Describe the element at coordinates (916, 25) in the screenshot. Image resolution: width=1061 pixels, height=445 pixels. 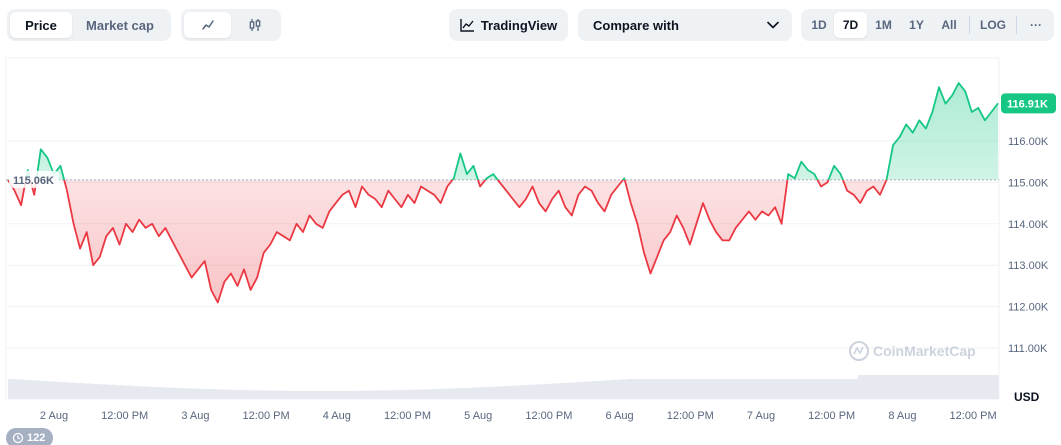
I see `range-1y: 1Y` at that location.